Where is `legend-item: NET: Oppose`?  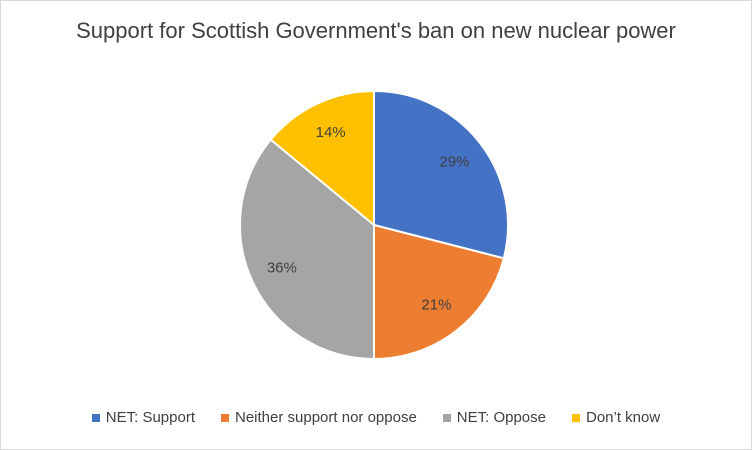 legend-item: NET: Oppose is located at coordinates (494, 417).